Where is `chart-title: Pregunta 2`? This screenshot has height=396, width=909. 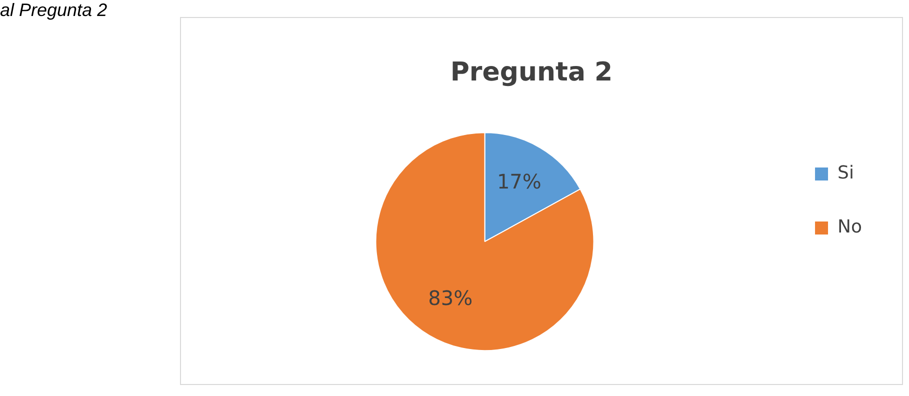
chart-title: Pregunta 2 is located at coordinates (531, 72).